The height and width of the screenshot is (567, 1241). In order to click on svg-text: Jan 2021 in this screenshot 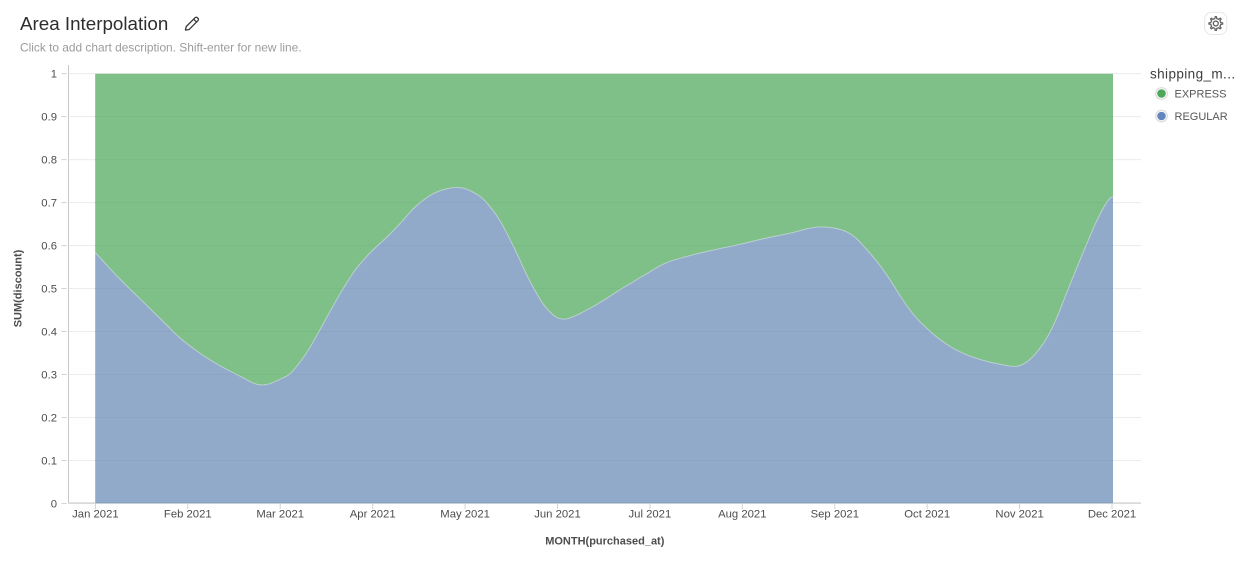, I will do `click(95, 515)`.